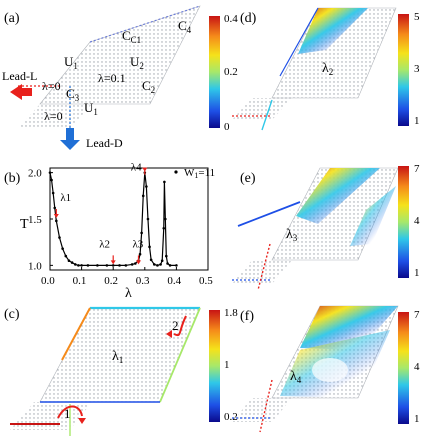 This screenshot has height=444, width=436. I want to click on edge-d-left, so click(299, 42).